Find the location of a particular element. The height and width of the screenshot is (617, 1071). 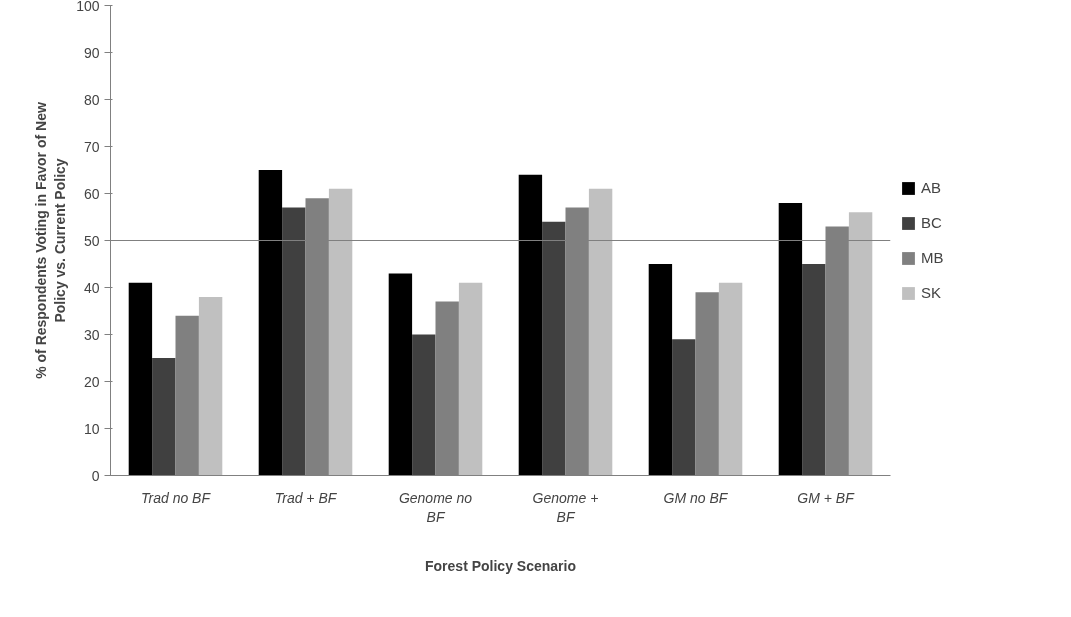

legend-label: AB is located at coordinates (931, 187).